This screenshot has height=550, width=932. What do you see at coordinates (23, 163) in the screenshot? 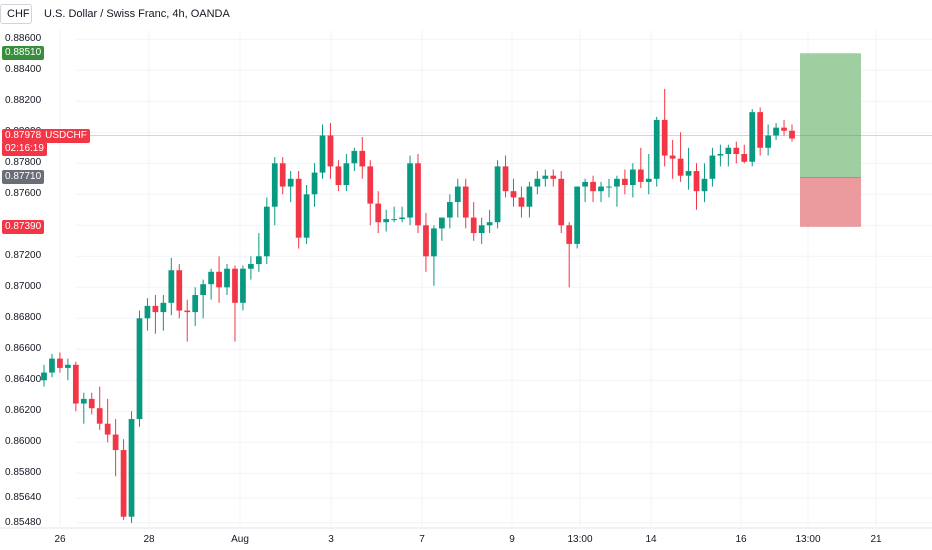
I see `price-tick-label: 0.87800` at bounding box center [23, 163].